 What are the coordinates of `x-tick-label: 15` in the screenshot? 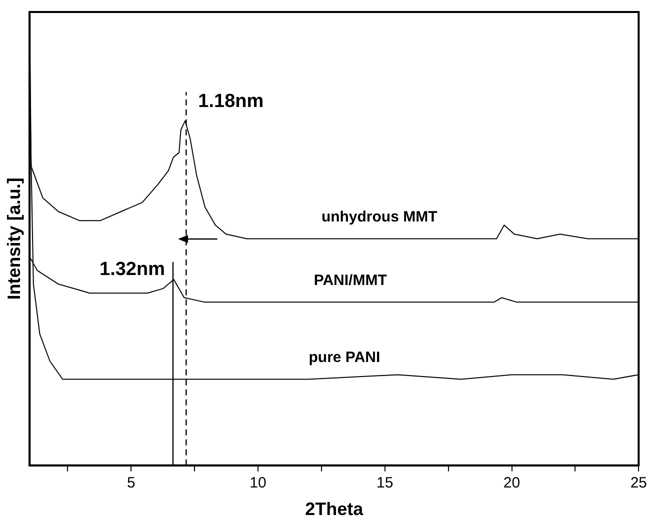 It's located at (385, 483).